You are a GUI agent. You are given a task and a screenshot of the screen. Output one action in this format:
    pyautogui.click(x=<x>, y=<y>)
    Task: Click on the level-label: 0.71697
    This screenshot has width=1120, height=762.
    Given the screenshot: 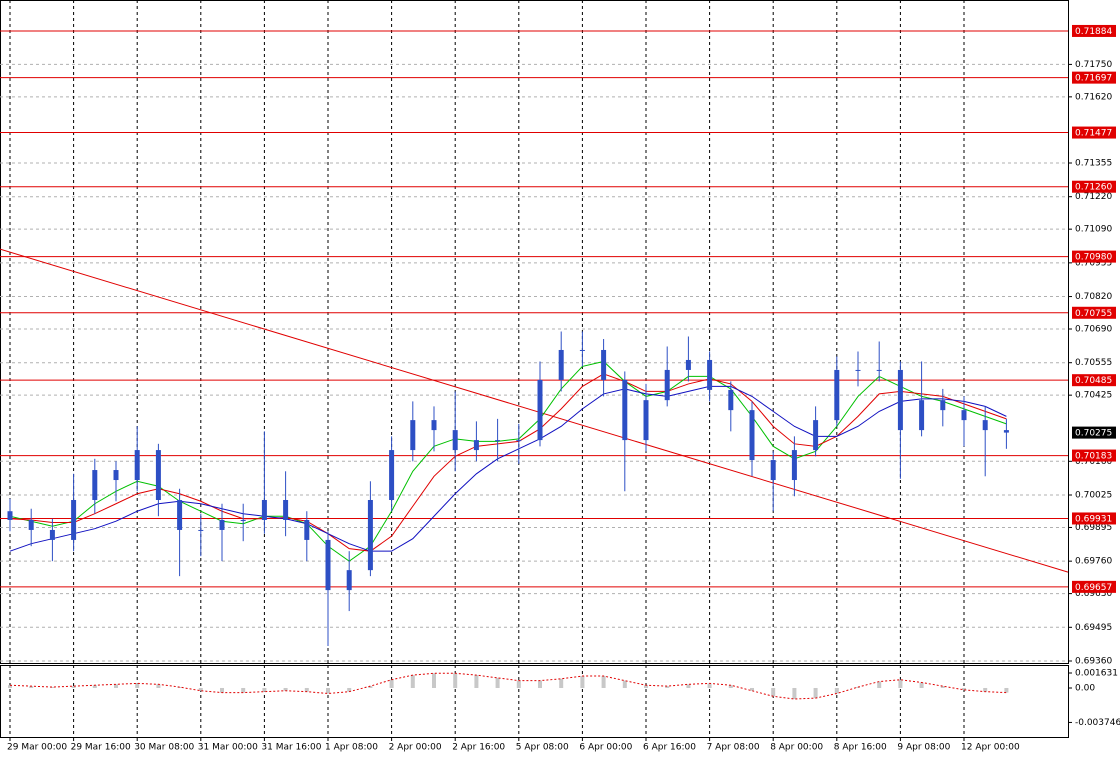 What is the action you would take?
    pyautogui.click(x=1093, y=79)
    